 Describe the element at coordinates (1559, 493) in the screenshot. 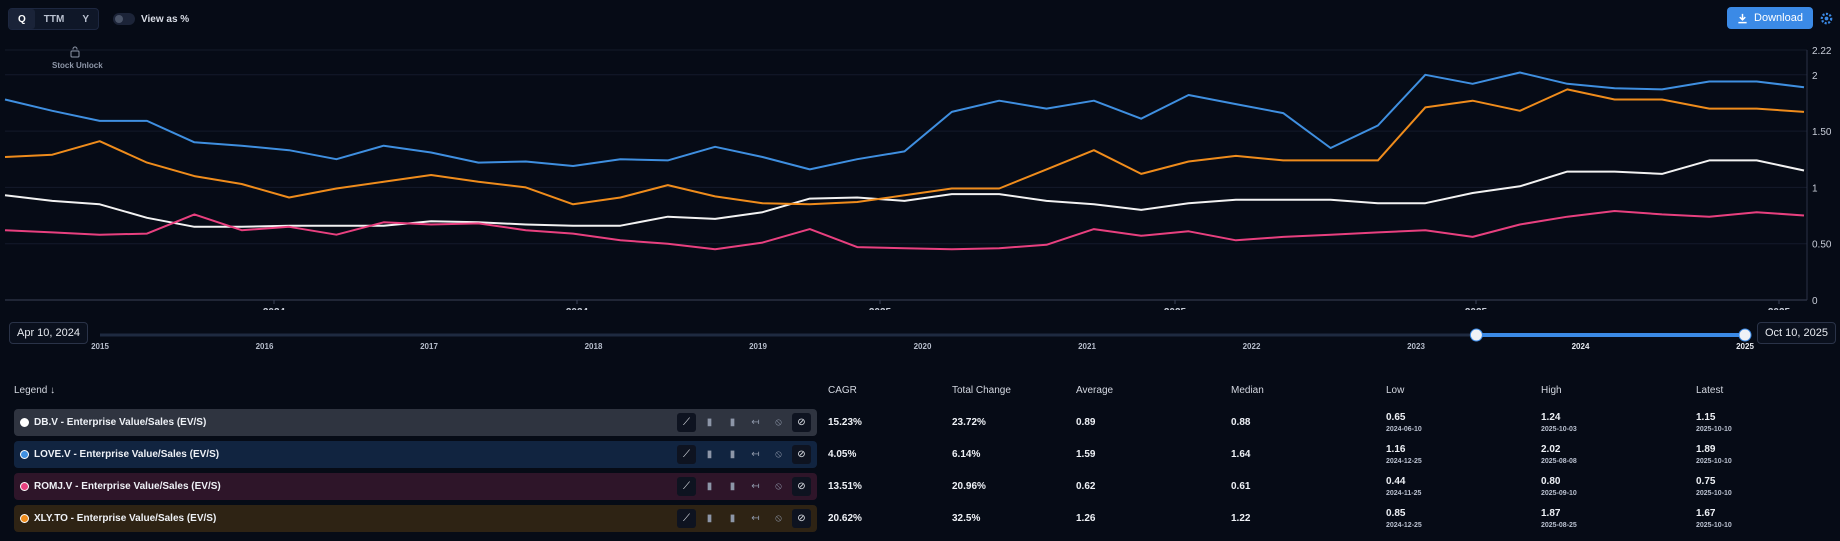

I see `cell-high-date: 2025-09-10` at that location.